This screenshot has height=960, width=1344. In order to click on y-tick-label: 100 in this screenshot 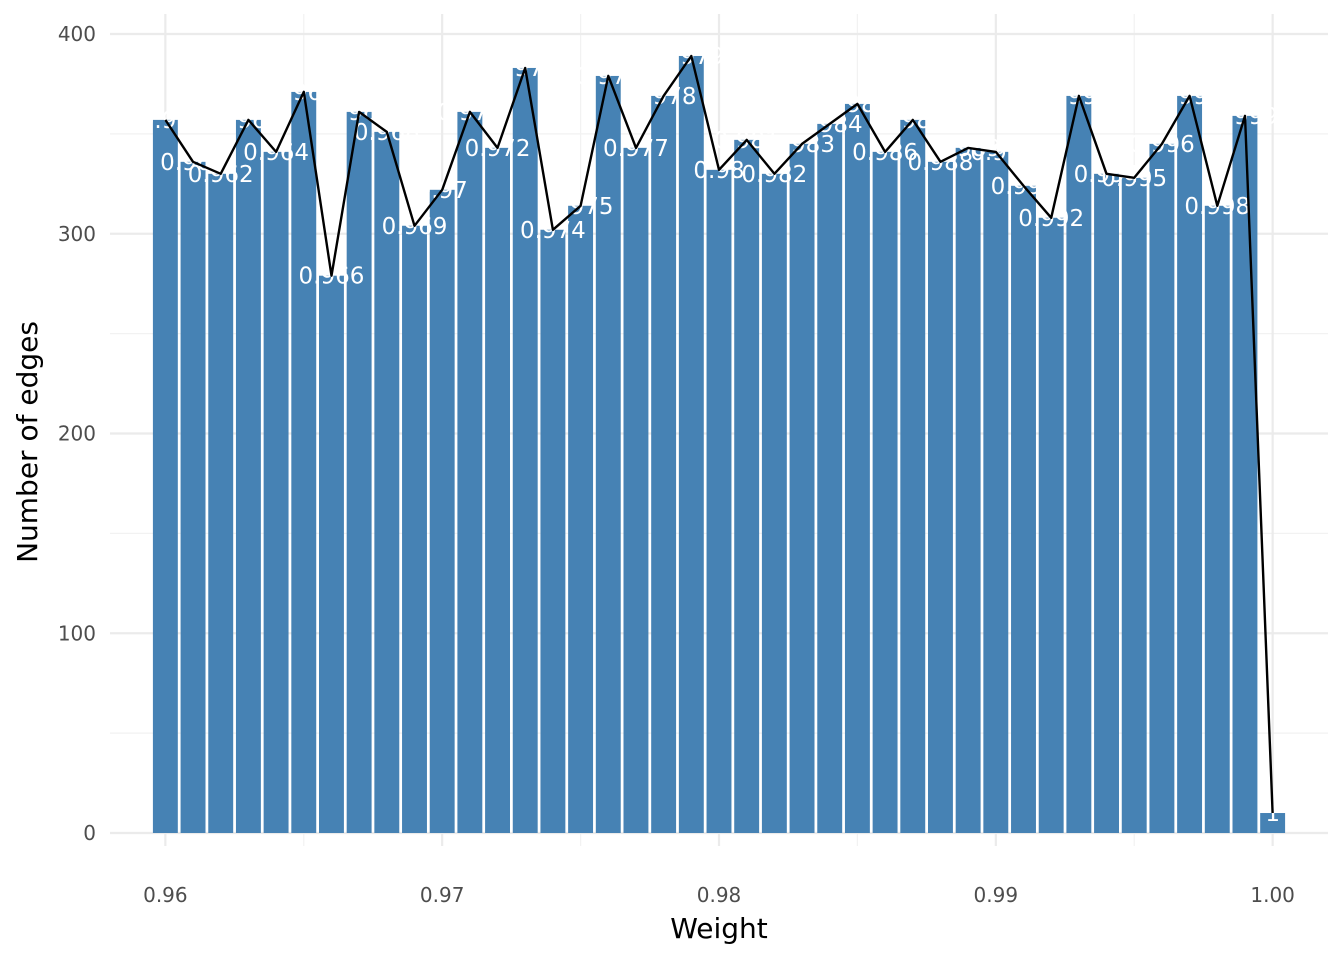, I will do `click(77, 633)`.